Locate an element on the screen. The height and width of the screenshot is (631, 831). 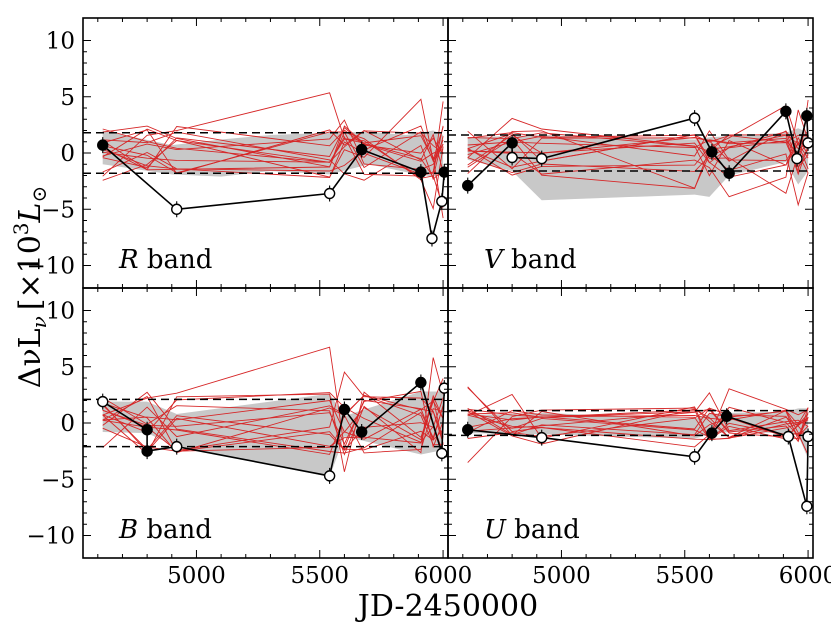
shaded-band is located at coordinates (273, 434).